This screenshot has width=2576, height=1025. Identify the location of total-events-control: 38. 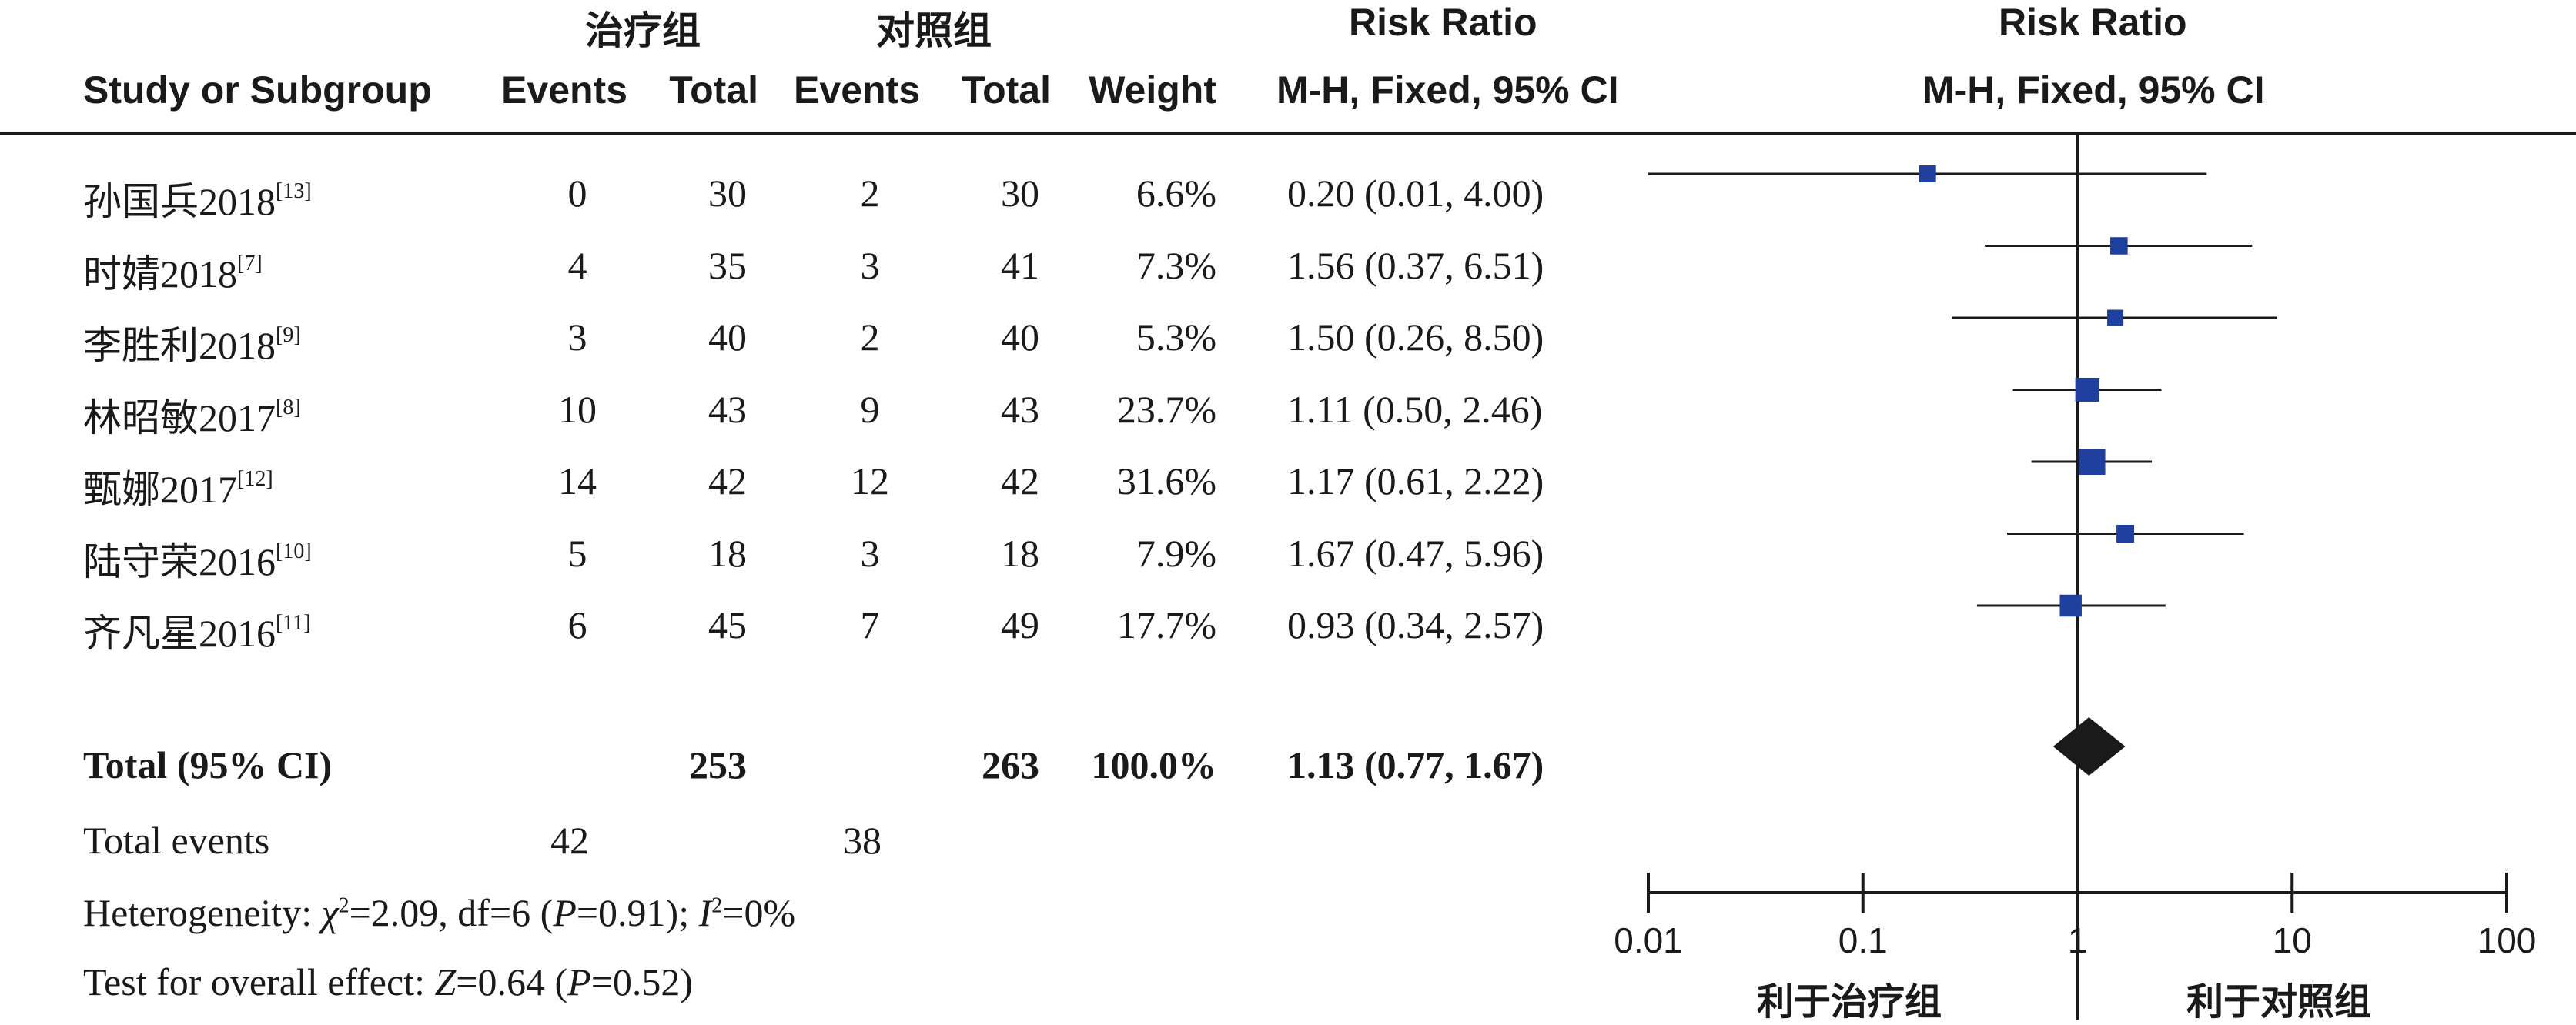
(862, 840).